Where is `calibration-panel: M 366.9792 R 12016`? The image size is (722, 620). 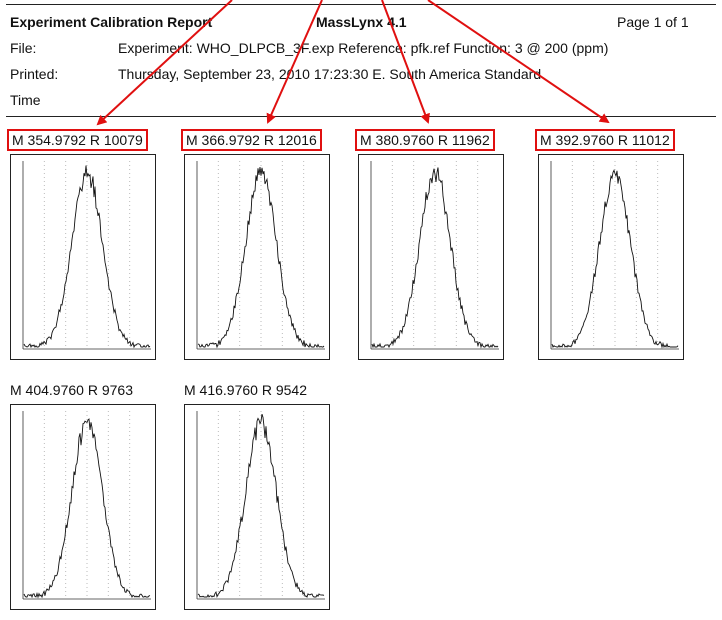 calibration-panel: M 366.9792 R 12016 is located at coordinates (256, 245).